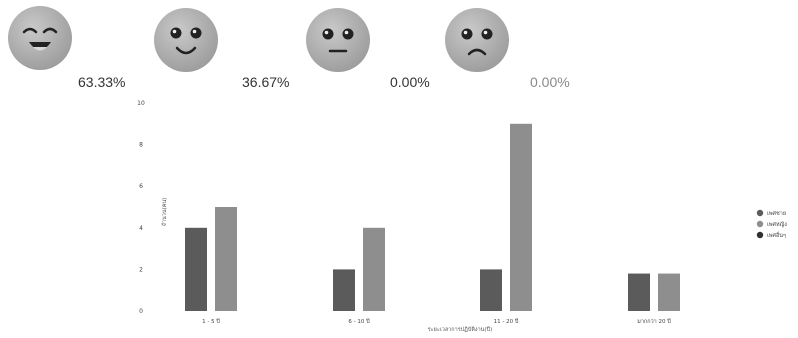 This screenshot has height=338, width=798. Describe the element at coordinates (141, 228) in the screenshot. I see `y-tick-label: 4` at that location.